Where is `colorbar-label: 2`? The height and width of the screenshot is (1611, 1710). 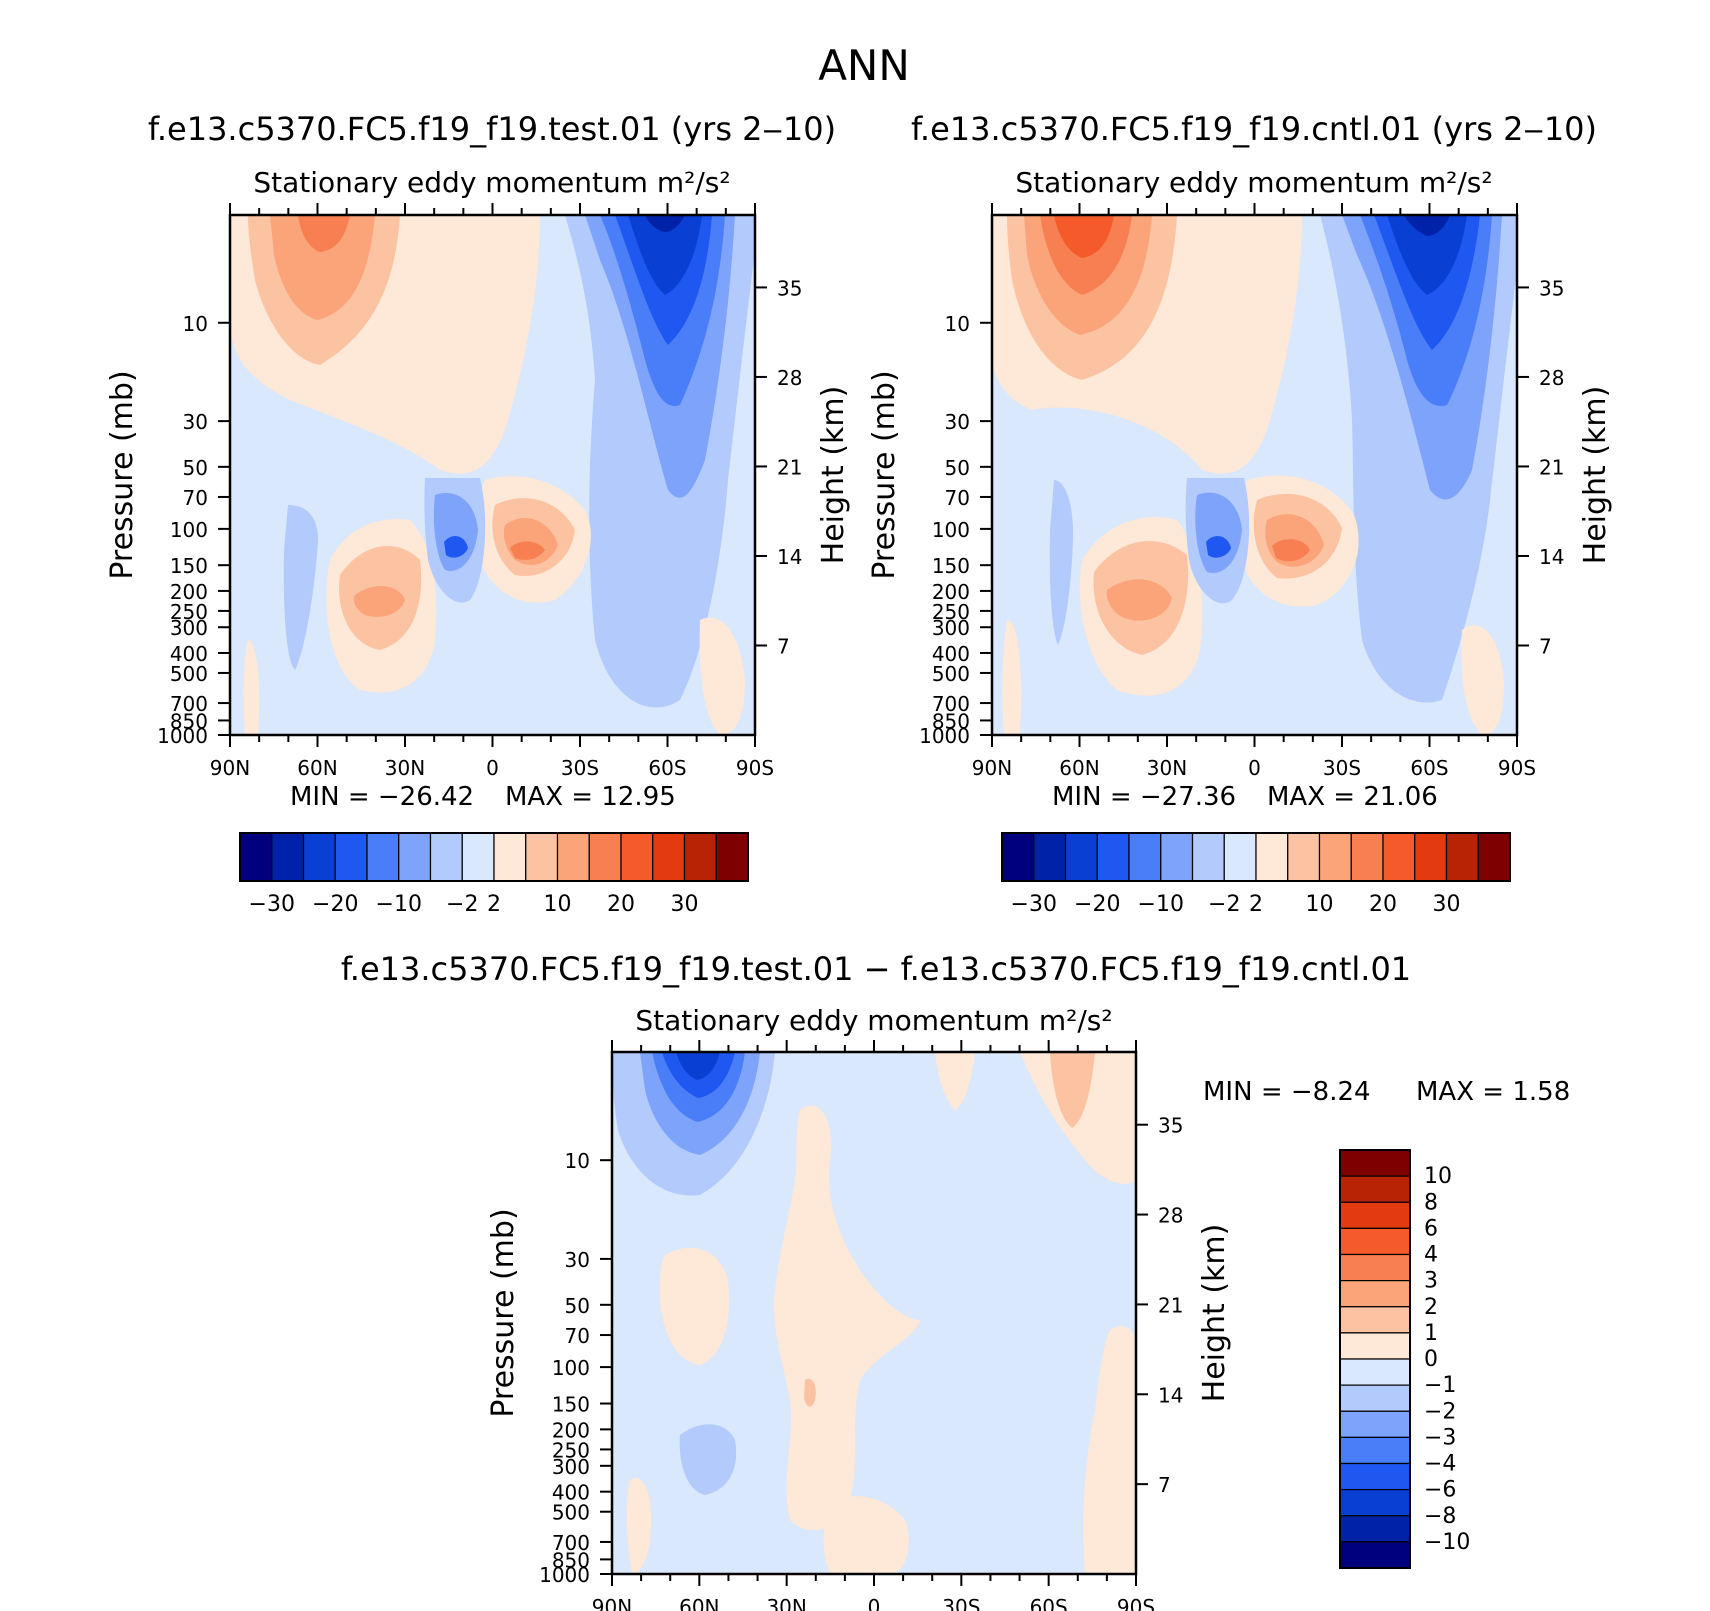
colorbar-label: 2 is located at coordinates (1256, 904).